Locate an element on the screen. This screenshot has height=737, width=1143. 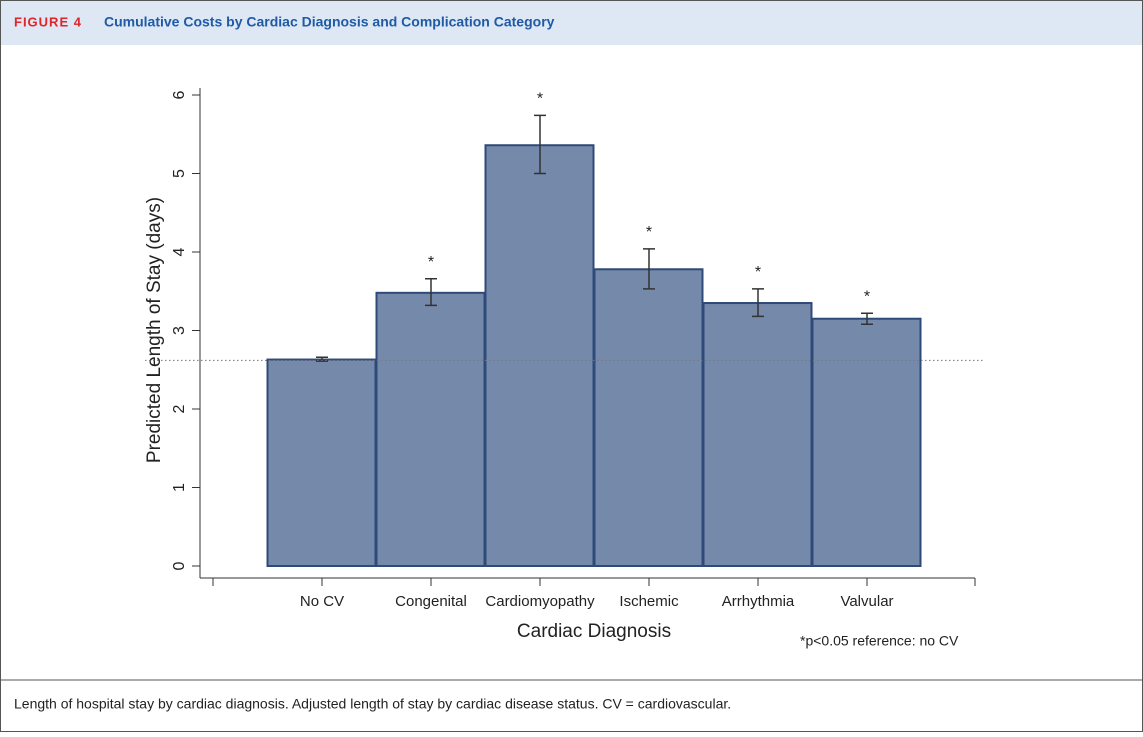
x-tick-label: No CV is located at coordinates (322, 601).